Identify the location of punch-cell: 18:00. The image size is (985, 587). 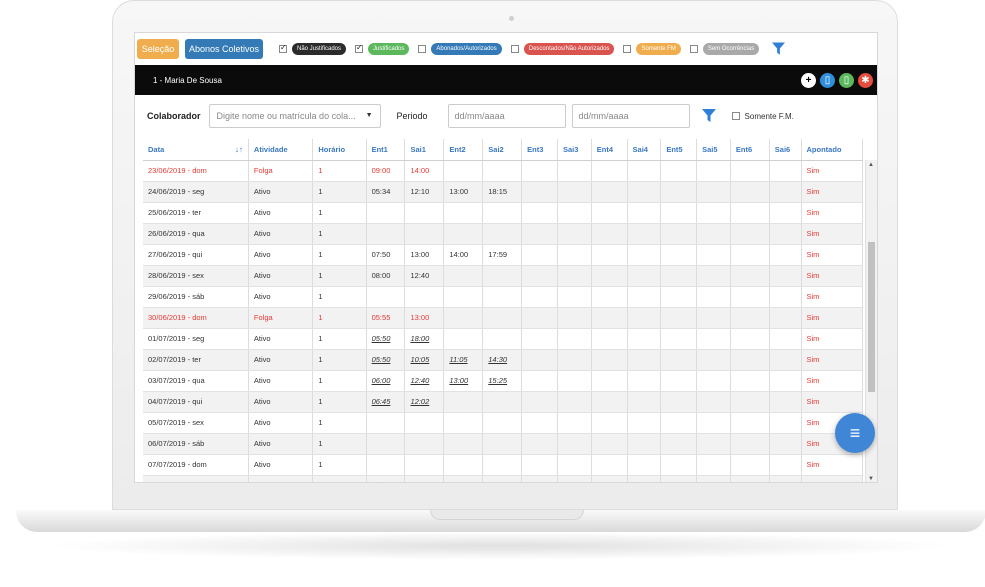
(424, 339).